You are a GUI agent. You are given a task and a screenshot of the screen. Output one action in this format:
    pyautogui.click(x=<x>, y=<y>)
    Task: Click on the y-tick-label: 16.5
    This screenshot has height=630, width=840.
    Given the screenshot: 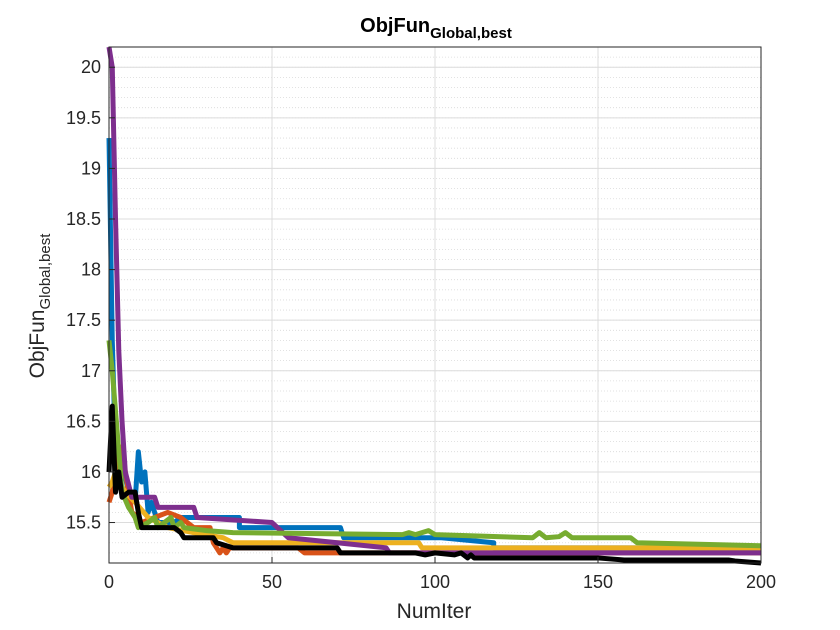 What is the action you would take?
    pyautogui.click(x=83, y=421)
    